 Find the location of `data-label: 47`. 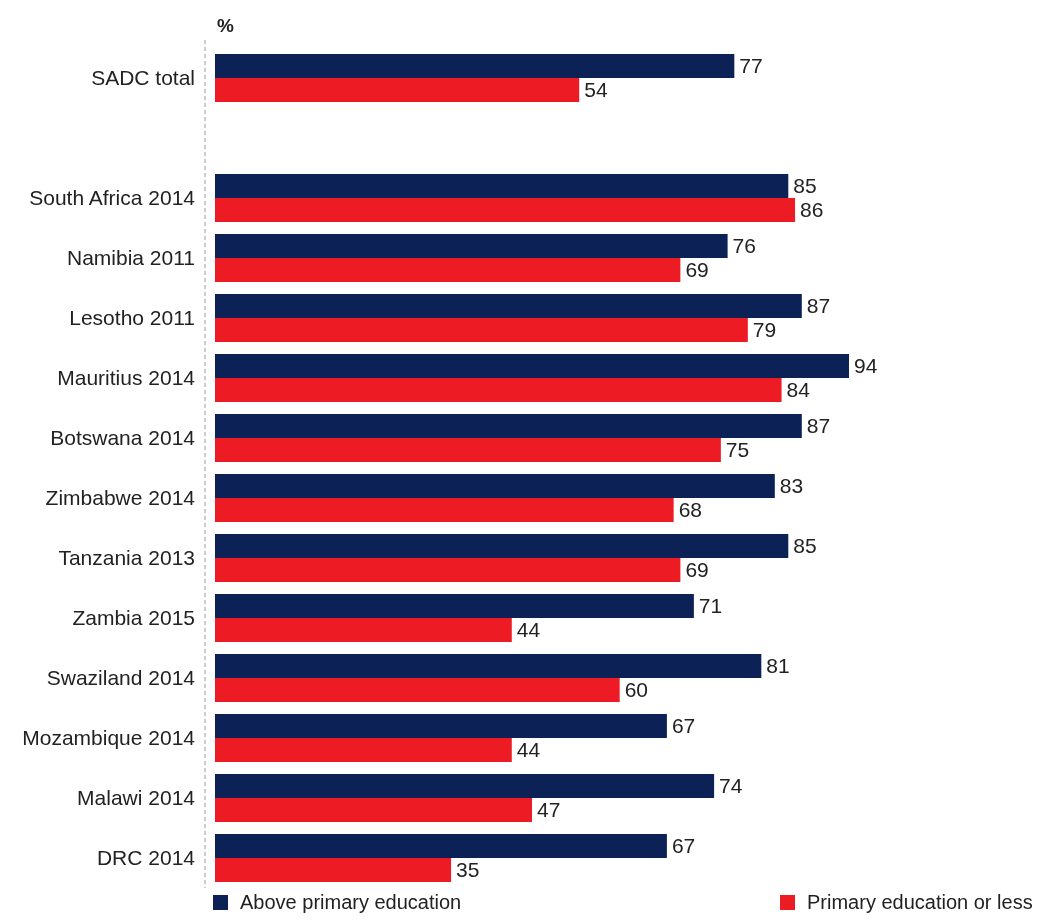

data-label: 47 is located at coordinates (549, 809).